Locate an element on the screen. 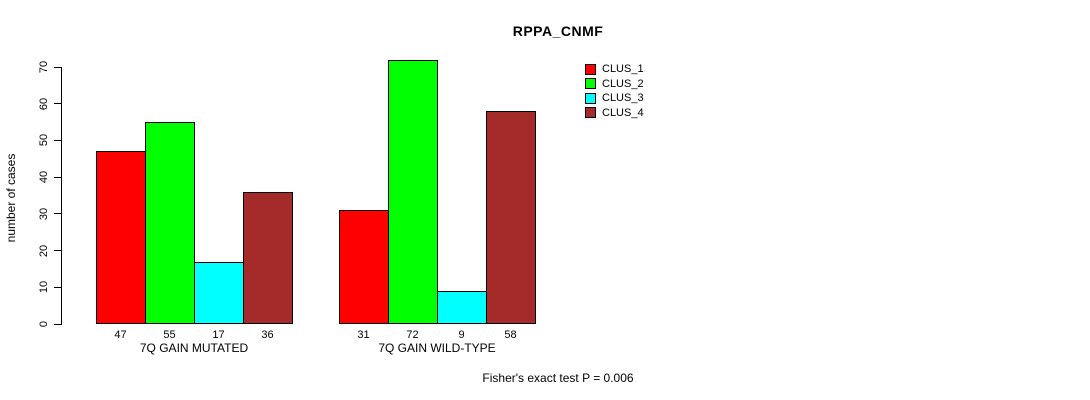 The image size is (1090, 400). footnote-fisher-test: Fisher's exact test P = 0.006 is located at coordinates (558, 378).